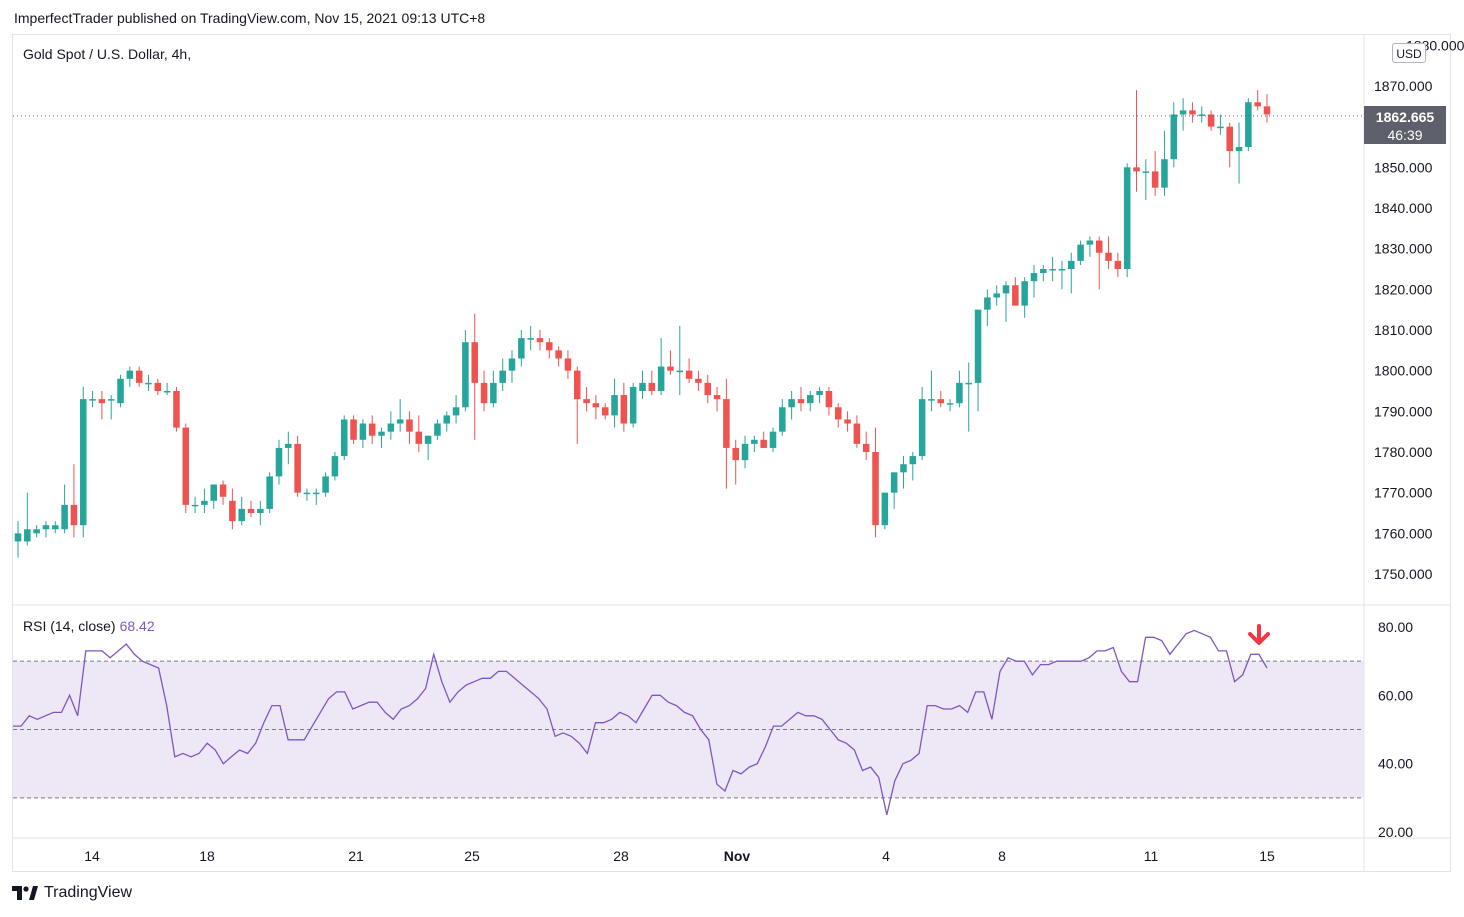 This screenshot has width=1464, height=917. What do you see at coordinates (1403, 574) in the screenshot?
I see `price-tick-label: 1750.000` at bounding box center [1403, 574].